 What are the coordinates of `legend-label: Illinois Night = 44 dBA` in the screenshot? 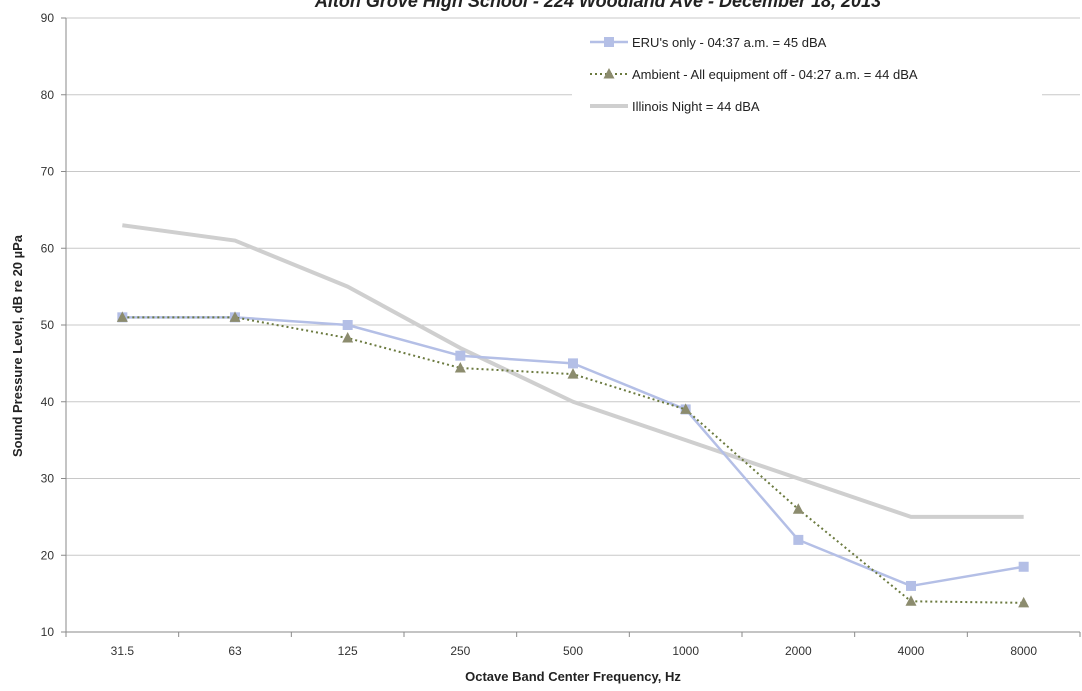 It's located at (696, 106).